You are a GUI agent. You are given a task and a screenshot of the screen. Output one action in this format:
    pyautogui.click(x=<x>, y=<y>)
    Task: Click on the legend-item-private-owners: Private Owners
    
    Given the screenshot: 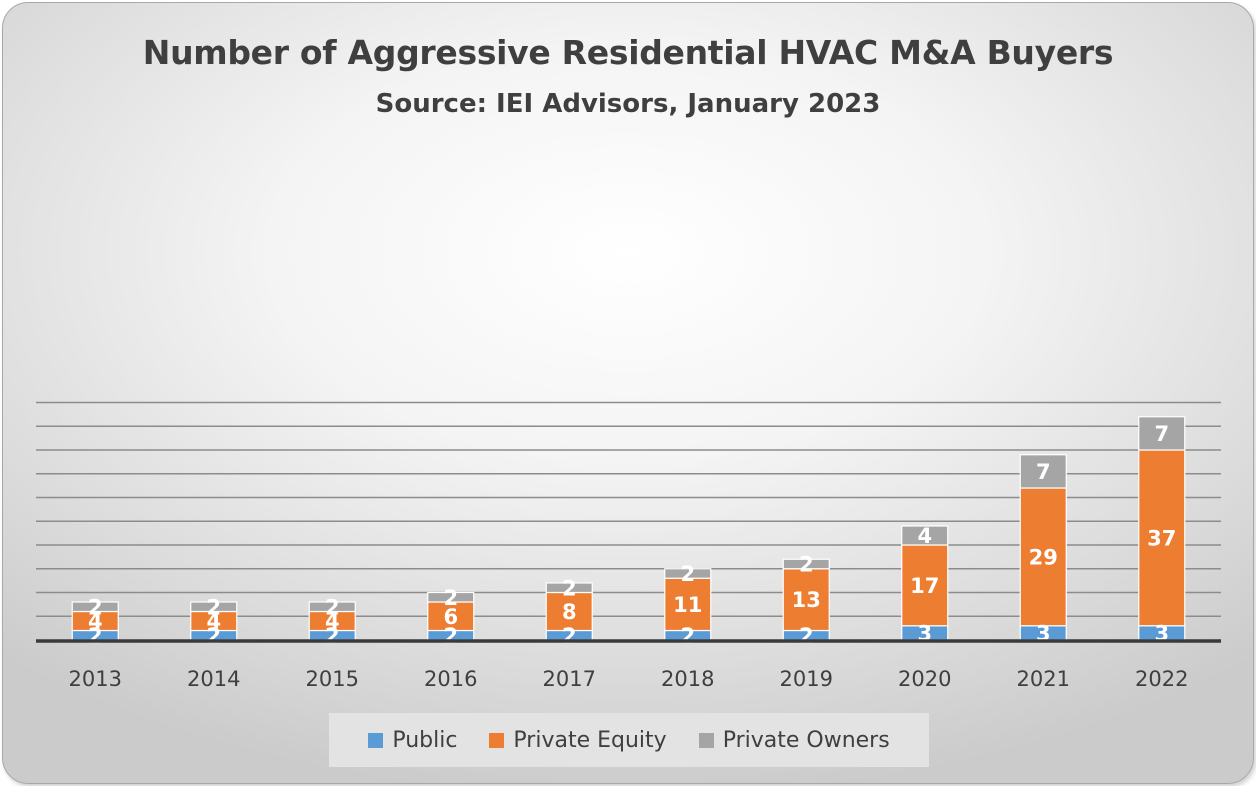 What is the action you would take?
    pyautogui.click(x=794, y=740)
    